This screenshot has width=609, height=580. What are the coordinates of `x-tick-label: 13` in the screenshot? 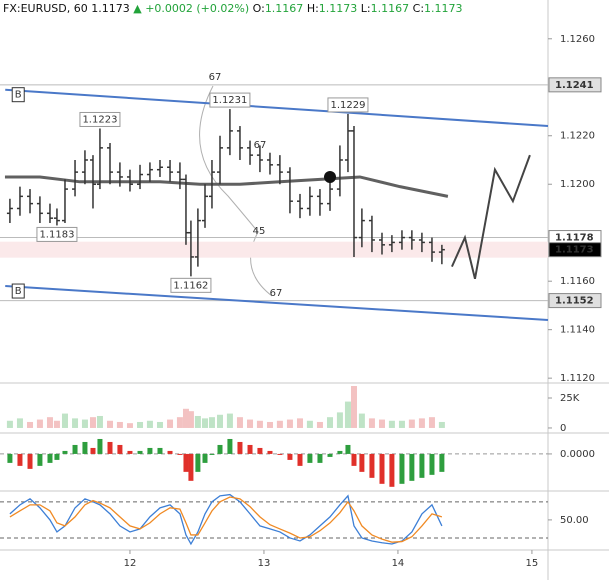 It's located at (264, 563).